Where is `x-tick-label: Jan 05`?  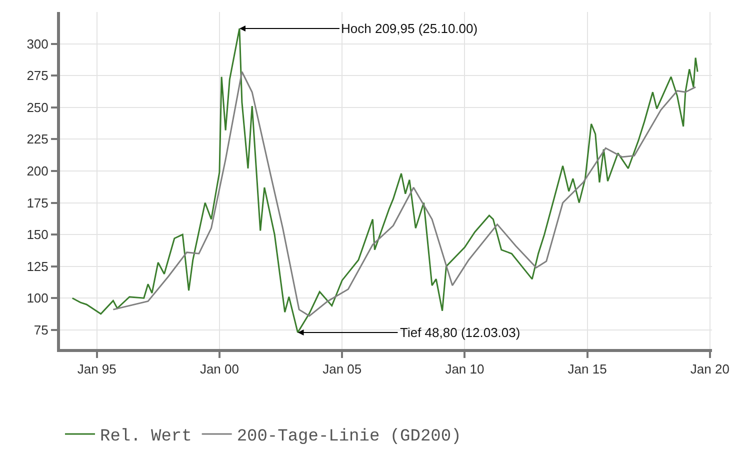 x-tick-label: Jan 05 is located at coordinates (342, 369).